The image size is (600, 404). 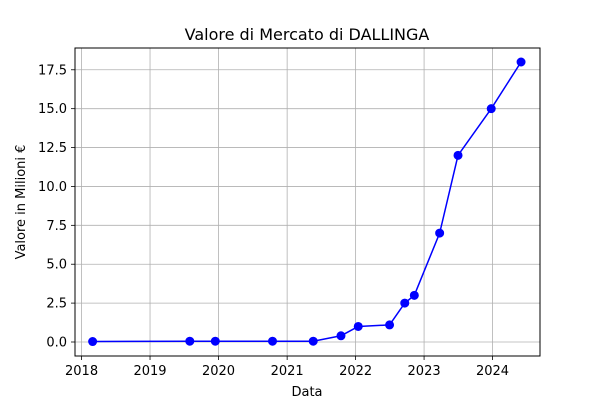 I want to click on chart-title: Valore di Mercato di DALLINGA, so click(x=307, y=34).